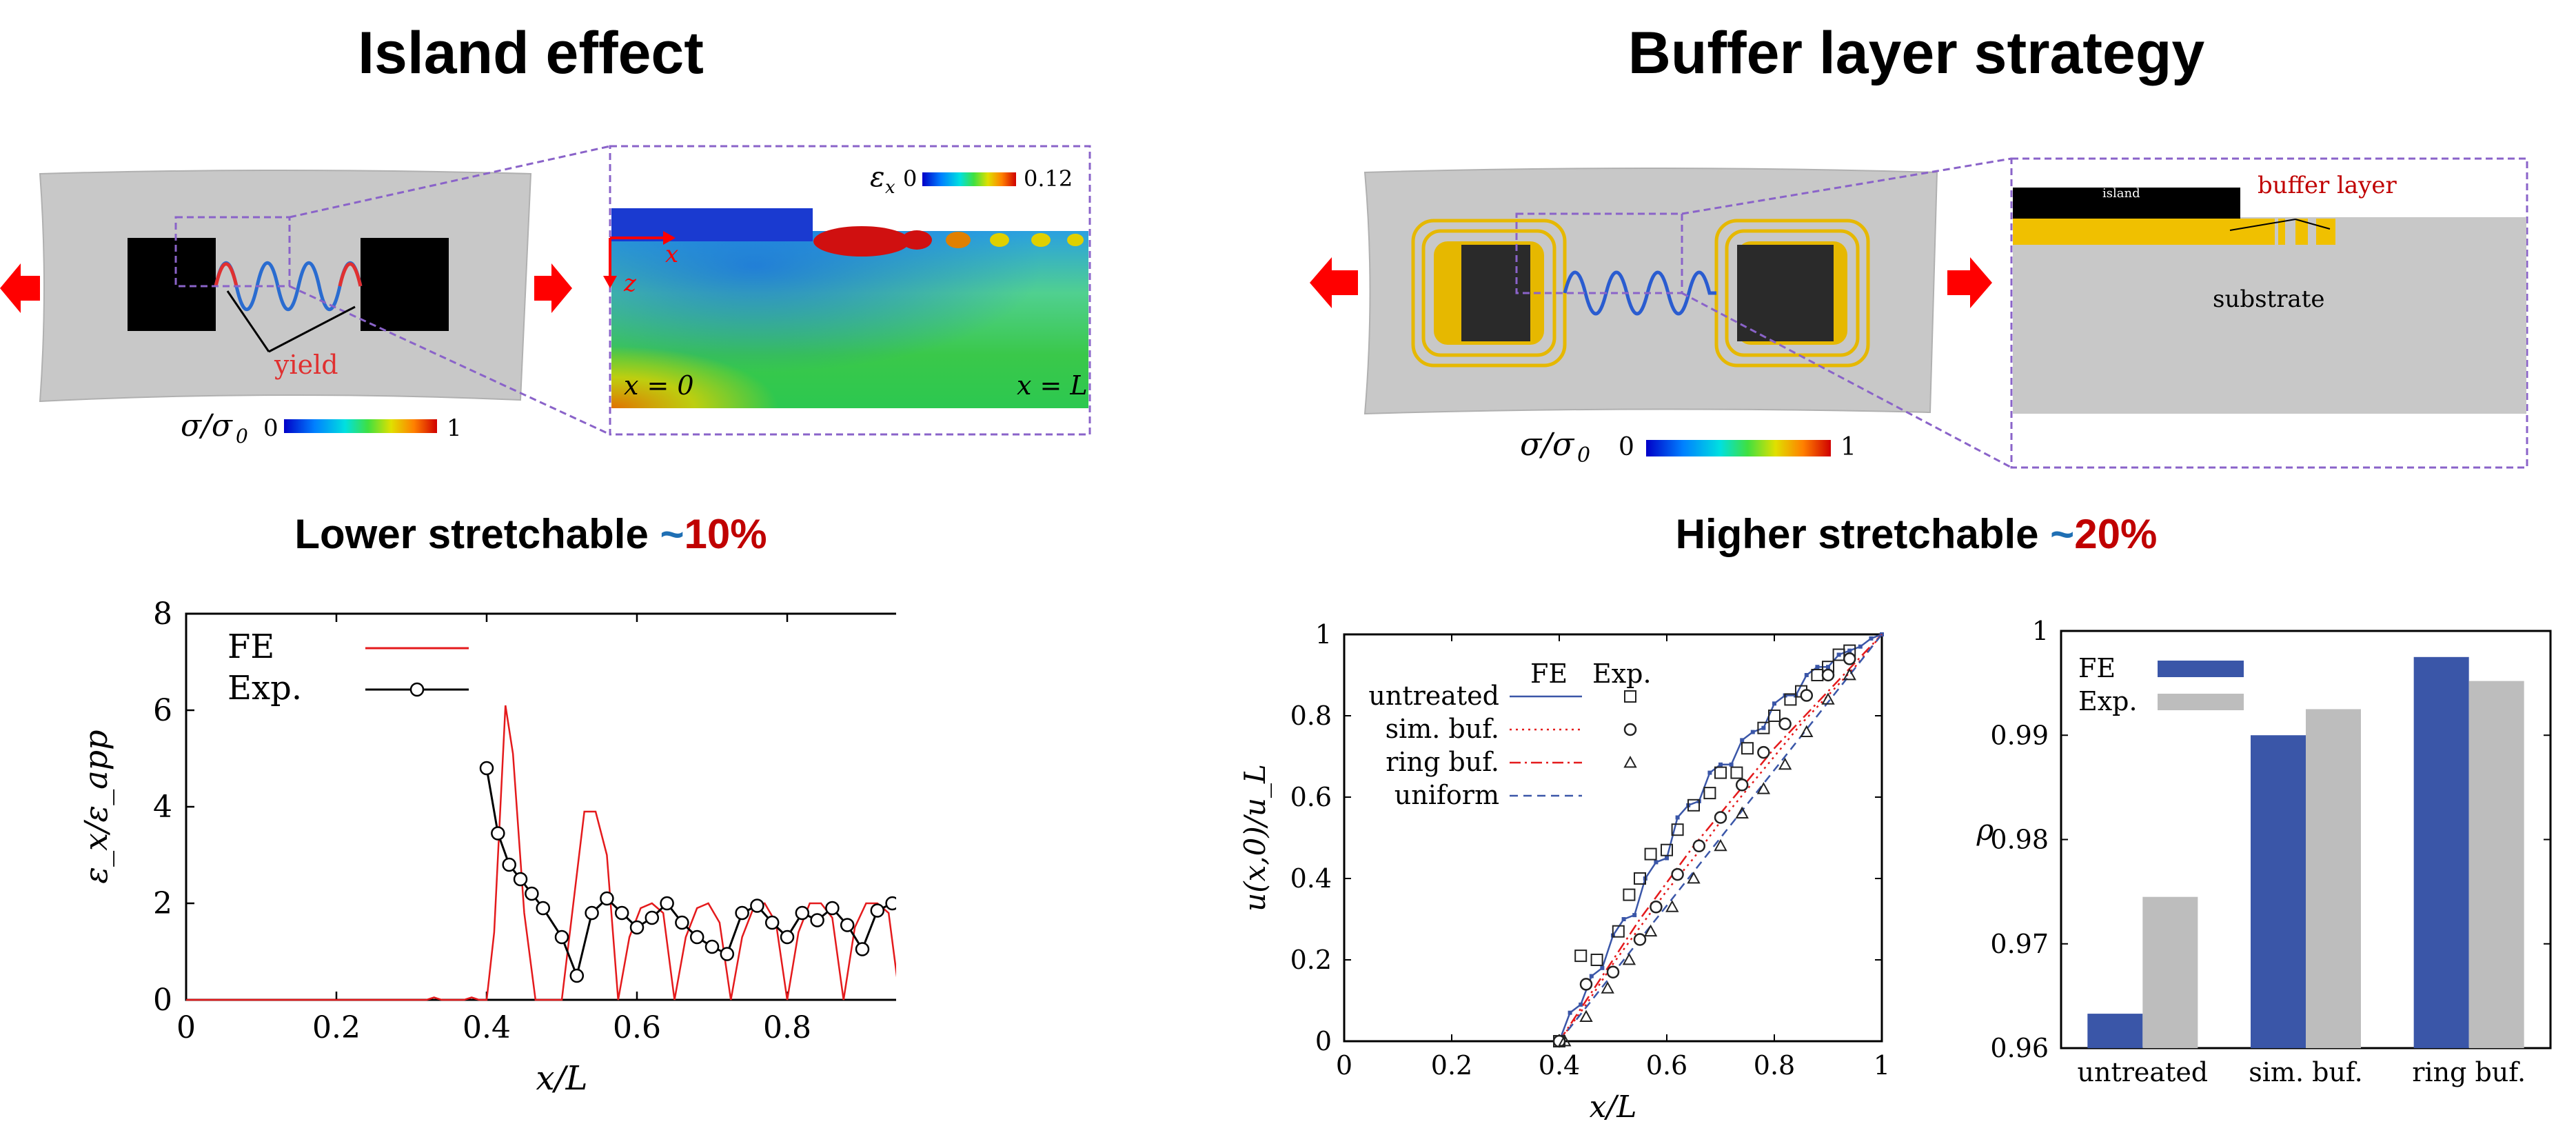  What do you see at coordinates (2305, 1072) in the screenshot?
I see `category-label: sim. buf.` at bounding box center [2305, 1072].